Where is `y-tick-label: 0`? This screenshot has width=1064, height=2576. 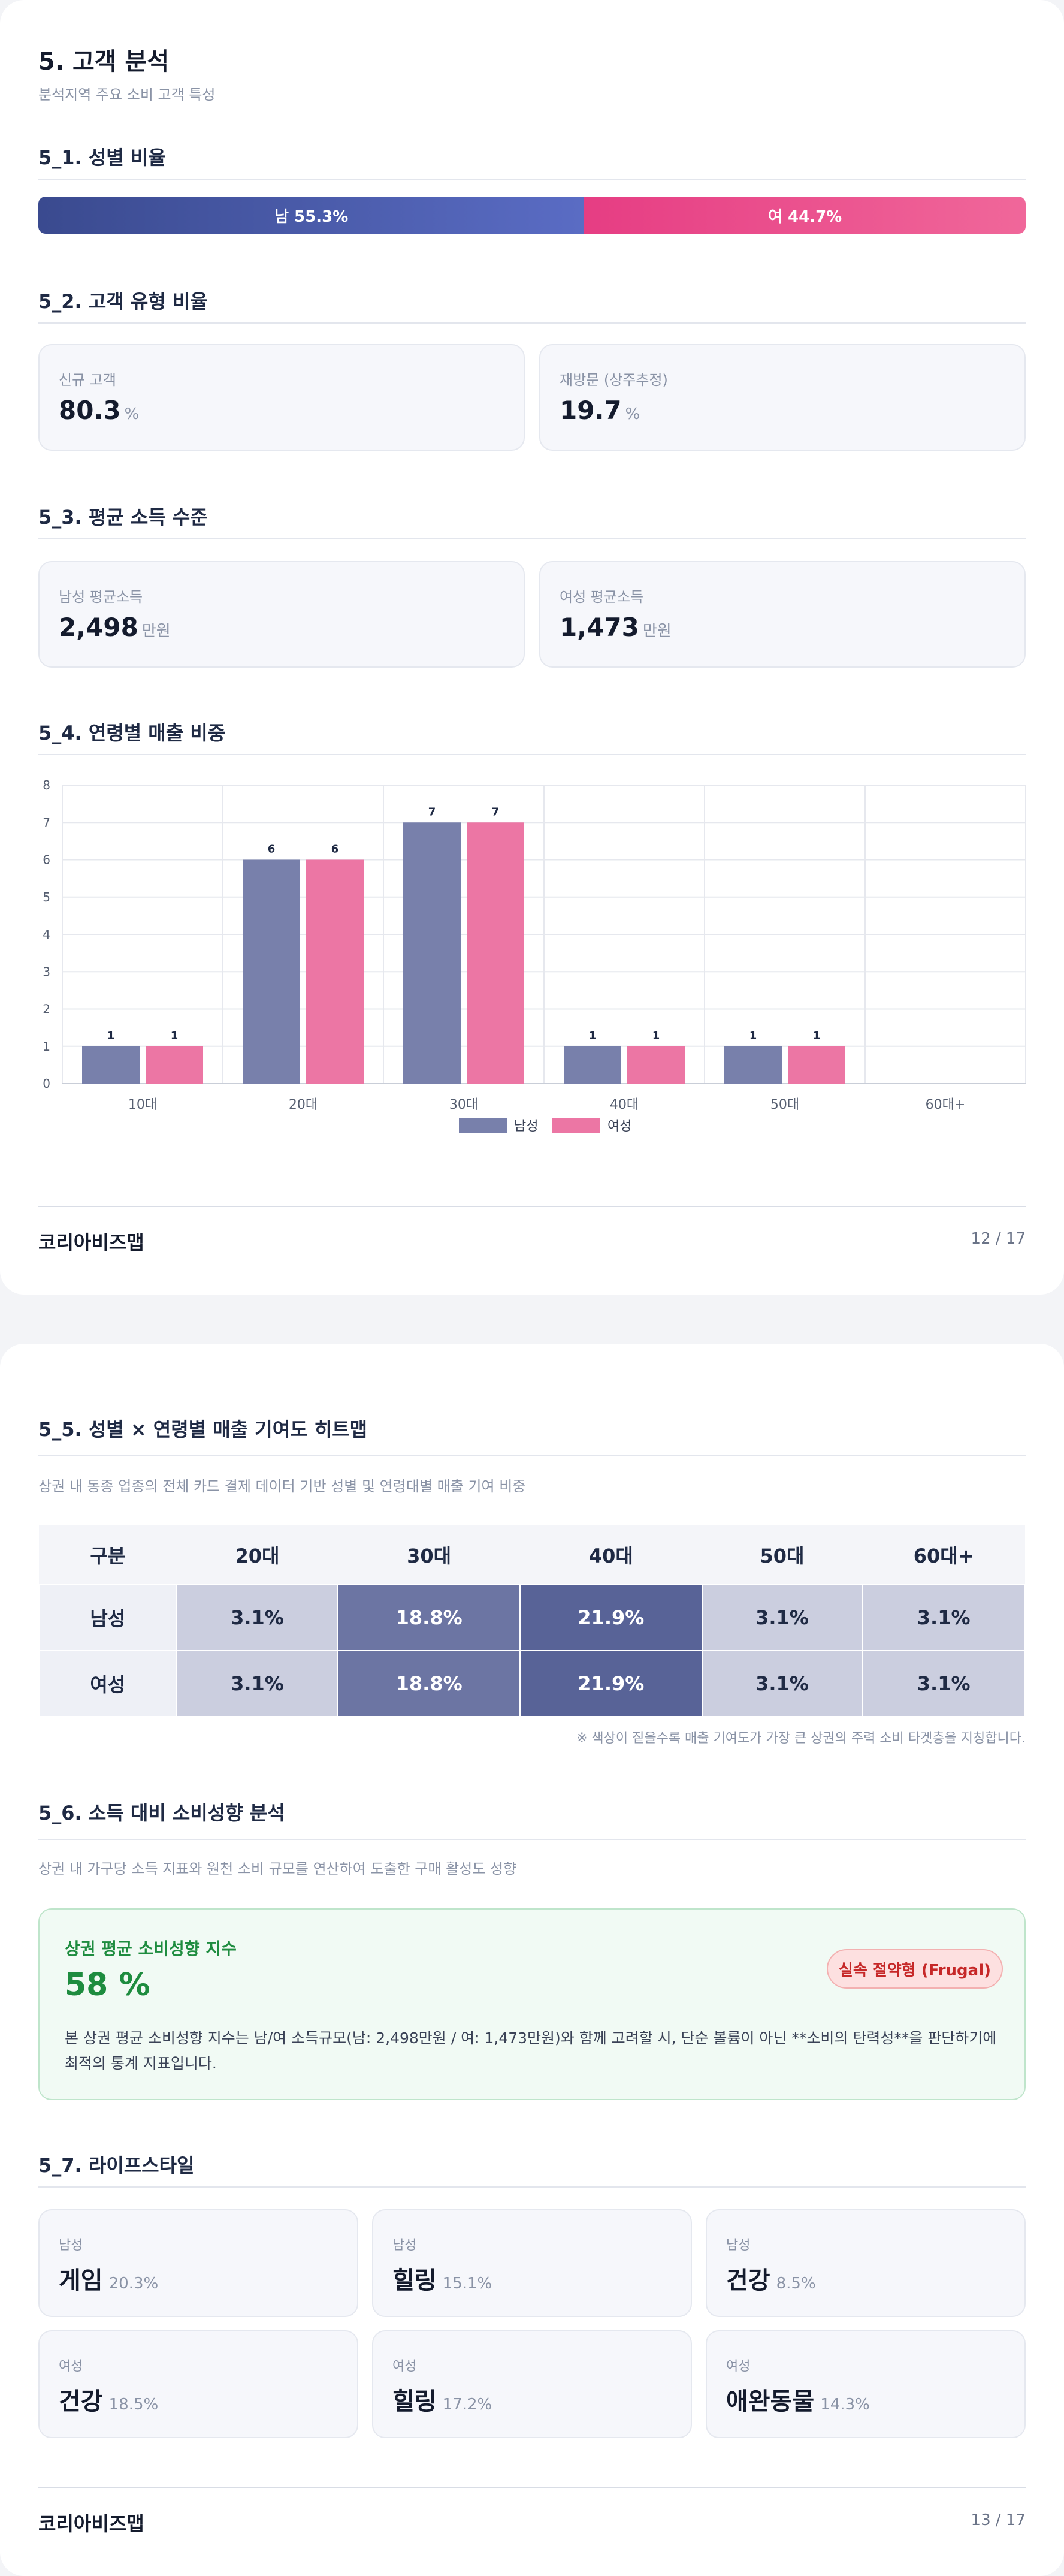 y-tick-label: 0 is located at coordinates (46, 1084).